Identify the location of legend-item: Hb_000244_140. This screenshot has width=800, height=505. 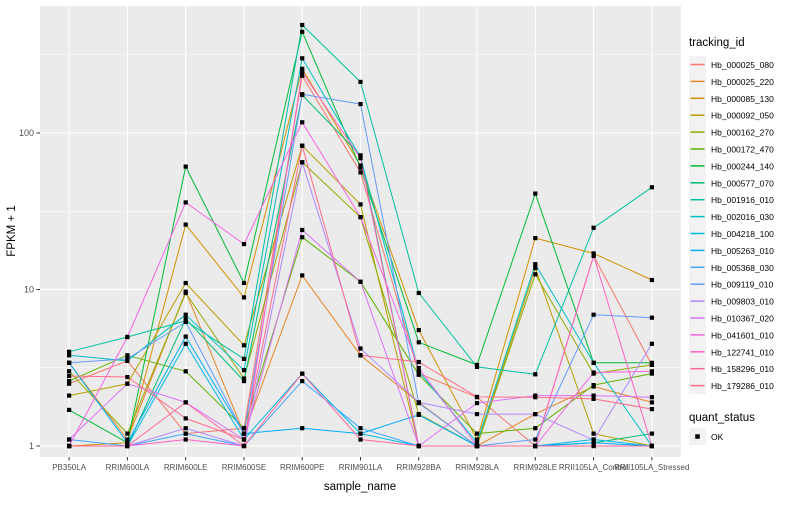
(731, 166).